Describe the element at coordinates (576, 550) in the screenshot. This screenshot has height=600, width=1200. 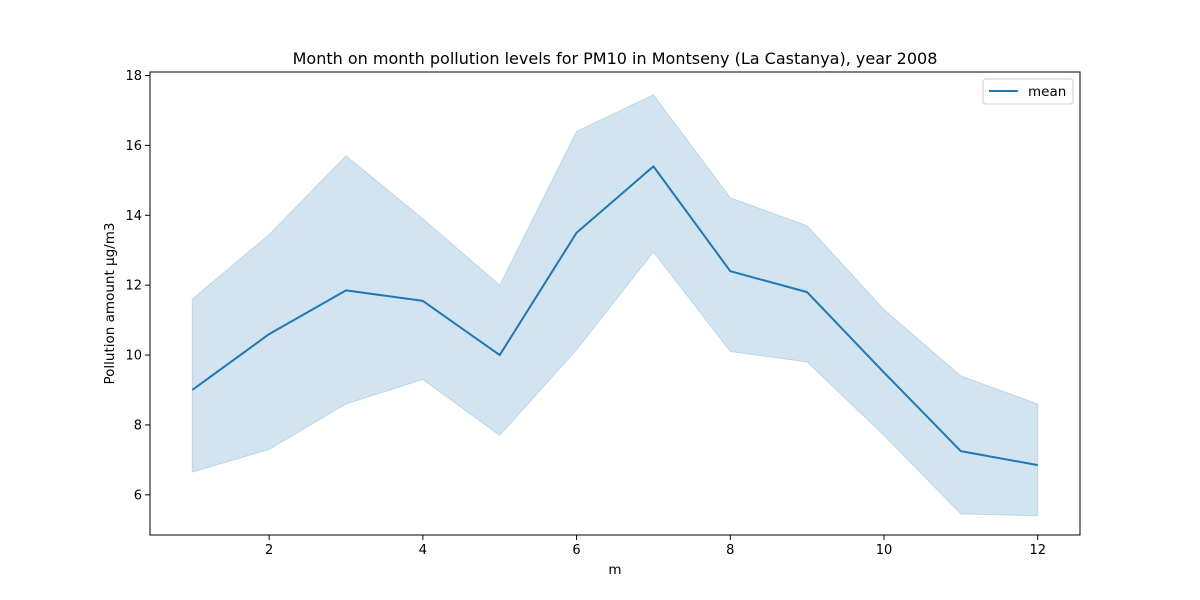
I see `x-tick-label: 6` at that location.